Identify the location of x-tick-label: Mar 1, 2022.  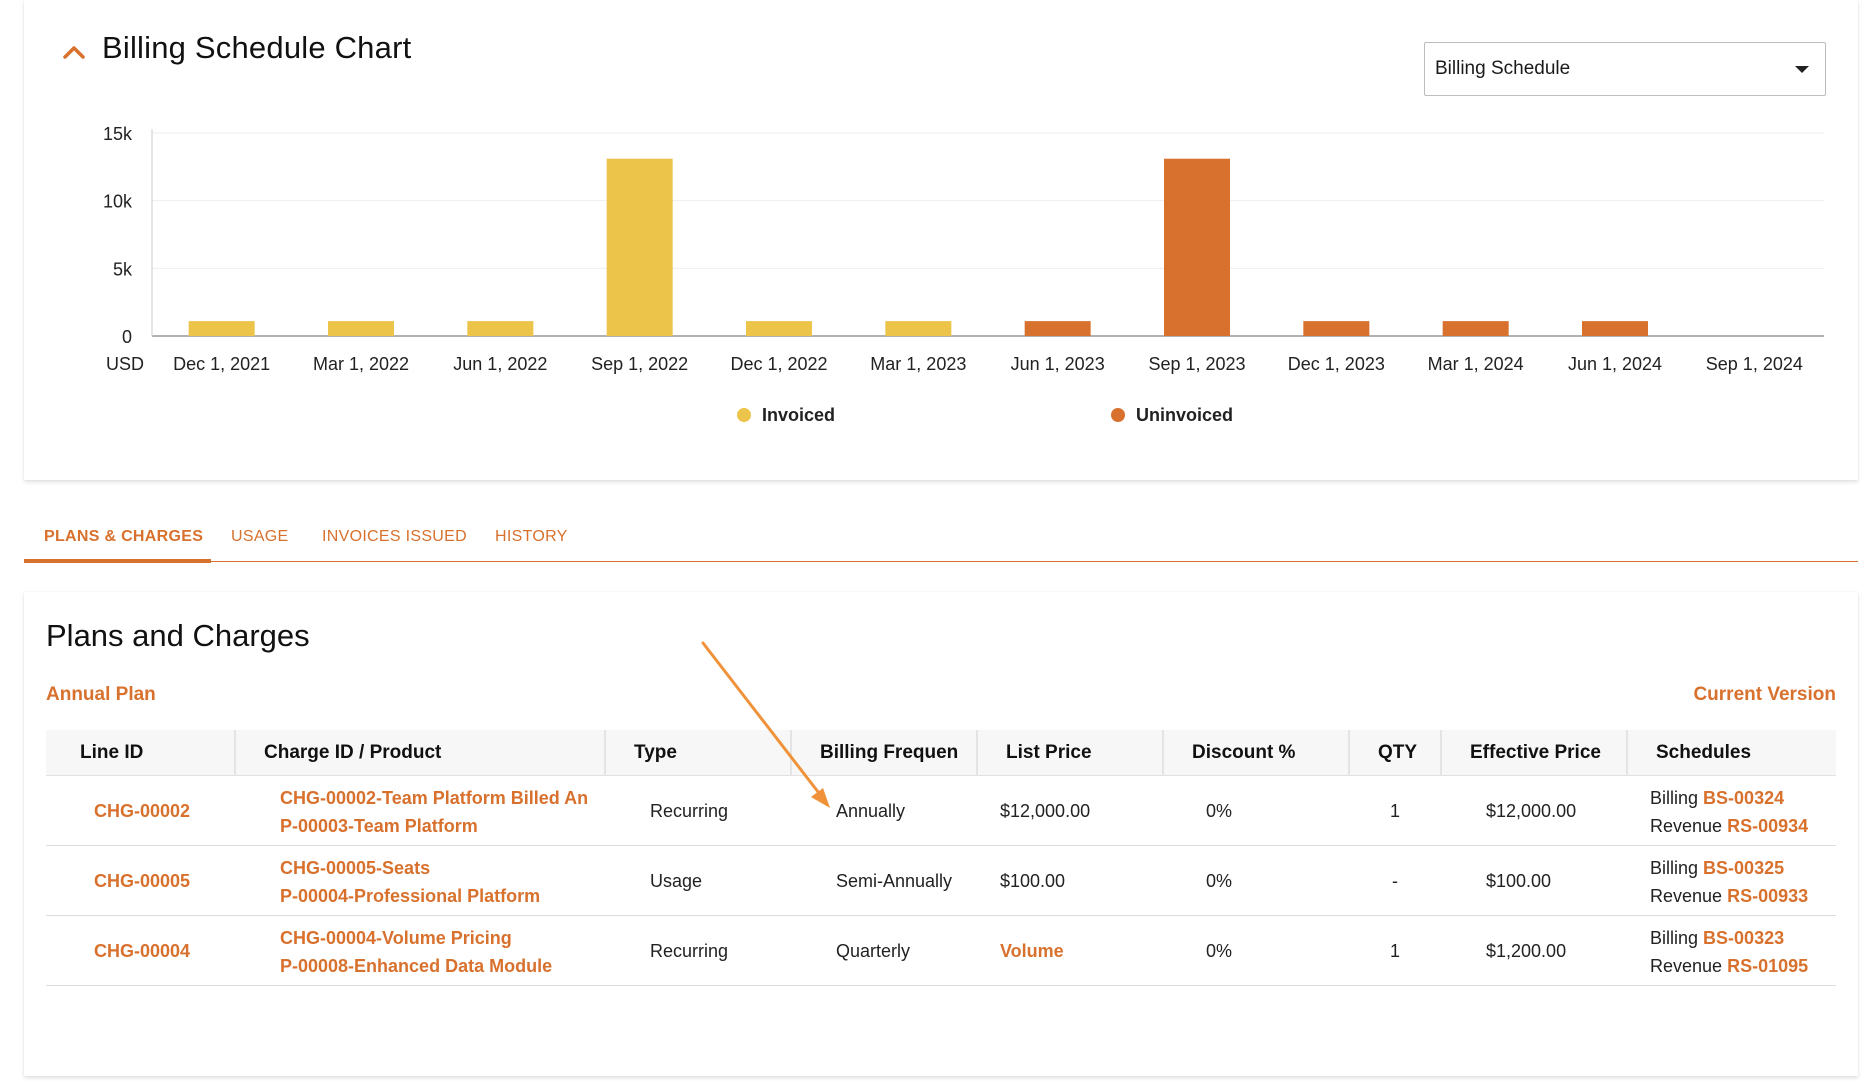
(361, 364).